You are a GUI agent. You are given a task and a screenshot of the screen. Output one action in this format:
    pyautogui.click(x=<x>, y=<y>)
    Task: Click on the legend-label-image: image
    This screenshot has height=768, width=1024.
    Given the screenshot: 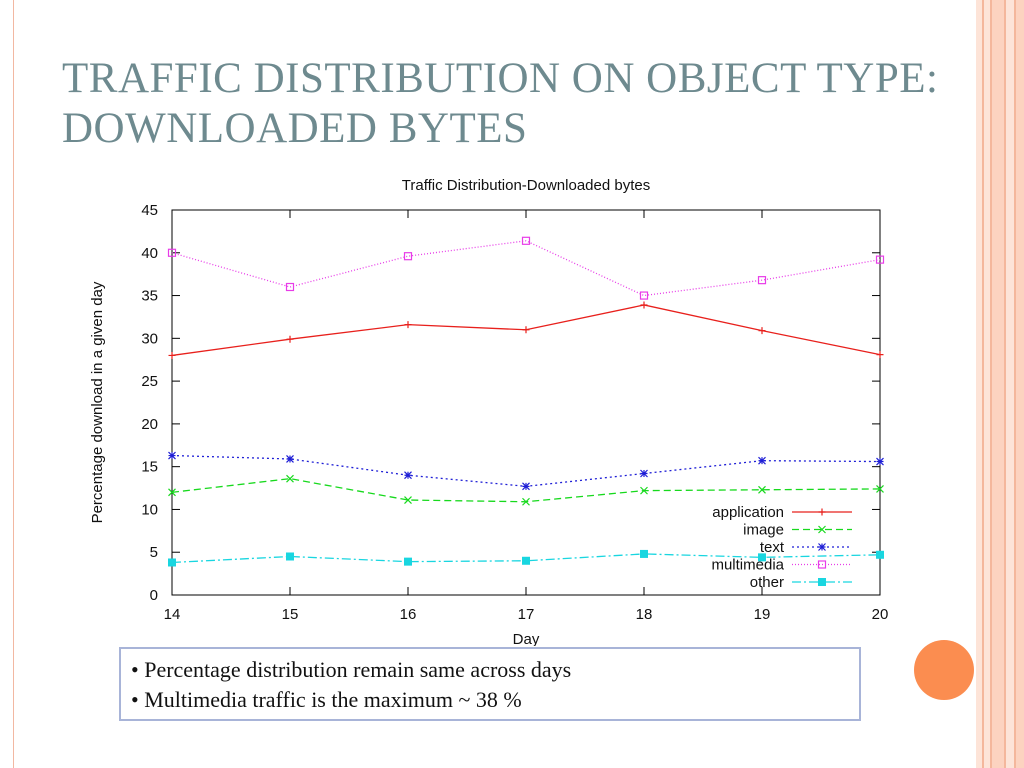 What is the action you would take?
    pyautogui.click(x=763, y=530)
    